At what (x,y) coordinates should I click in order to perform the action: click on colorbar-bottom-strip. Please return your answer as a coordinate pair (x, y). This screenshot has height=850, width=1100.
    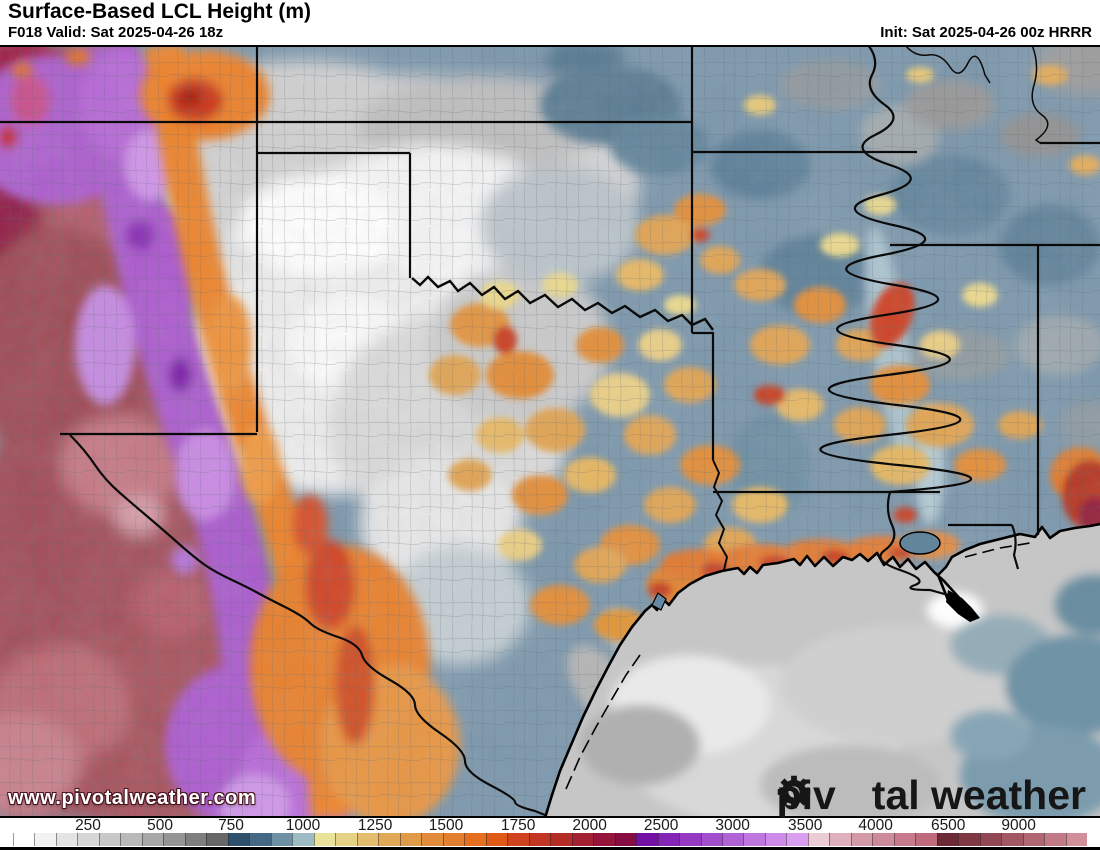
    Looking at the image, I should click on (550, 848).